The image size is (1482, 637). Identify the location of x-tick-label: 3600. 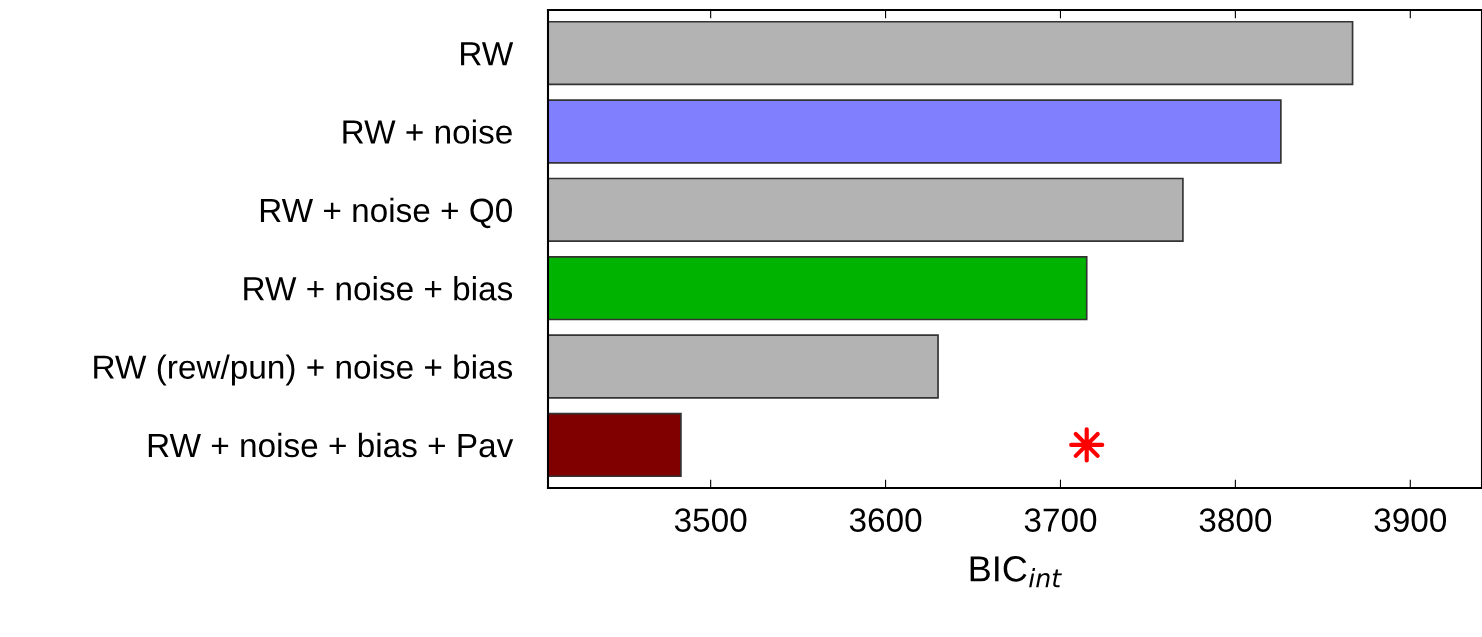
(885, 520).